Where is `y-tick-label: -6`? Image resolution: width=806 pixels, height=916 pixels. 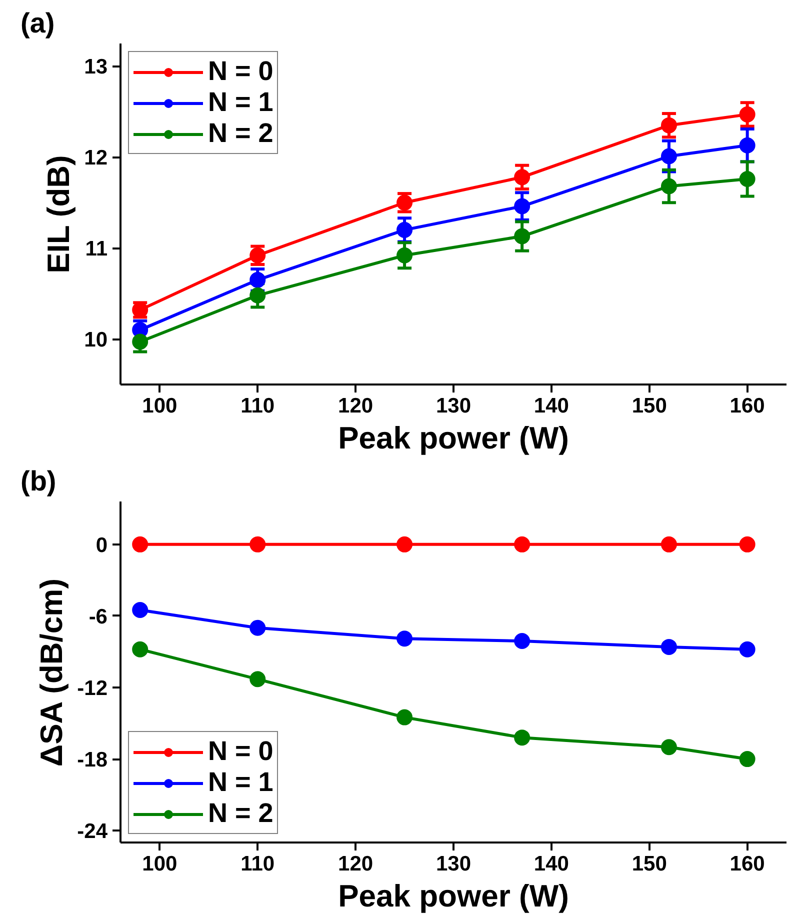
y-tick-label: -6 is located at coordinates (98, 616).